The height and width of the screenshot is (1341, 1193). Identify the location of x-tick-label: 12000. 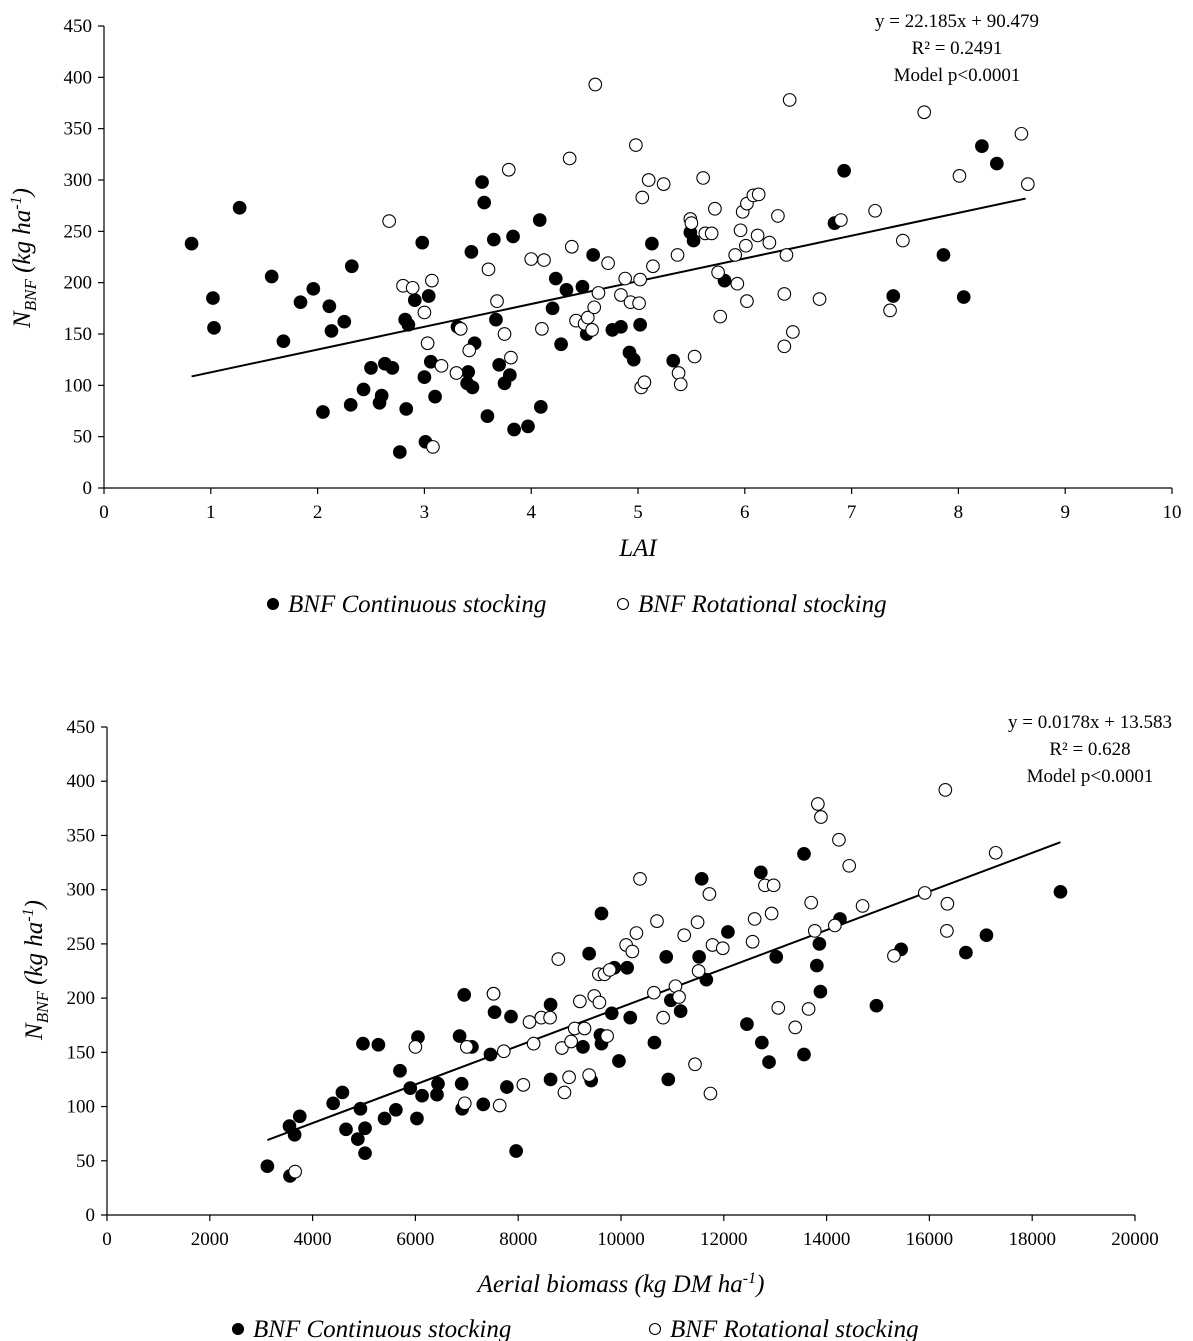
(724, 1239).